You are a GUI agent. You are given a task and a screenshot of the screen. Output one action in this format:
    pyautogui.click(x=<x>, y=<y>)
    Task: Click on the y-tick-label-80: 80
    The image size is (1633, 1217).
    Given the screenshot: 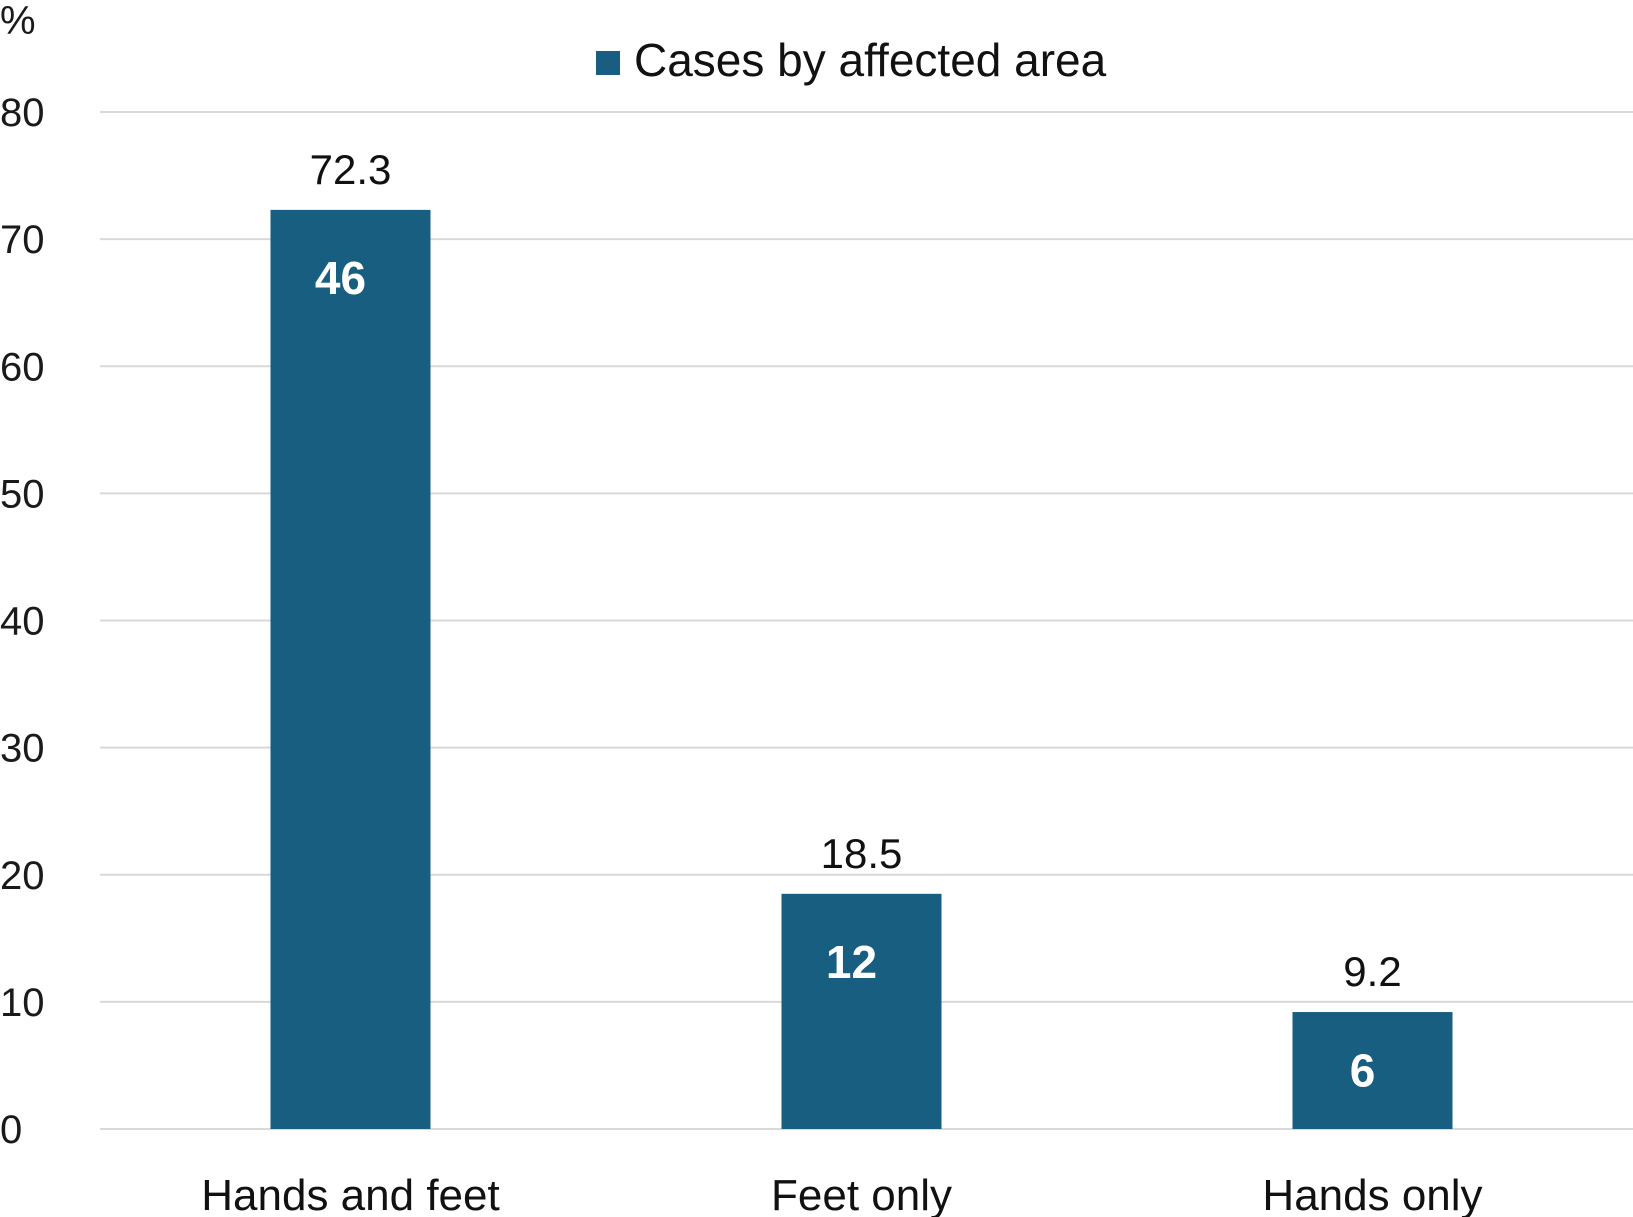 What is the action you would take?
    pyautogui.click(x=22, y=113)
    